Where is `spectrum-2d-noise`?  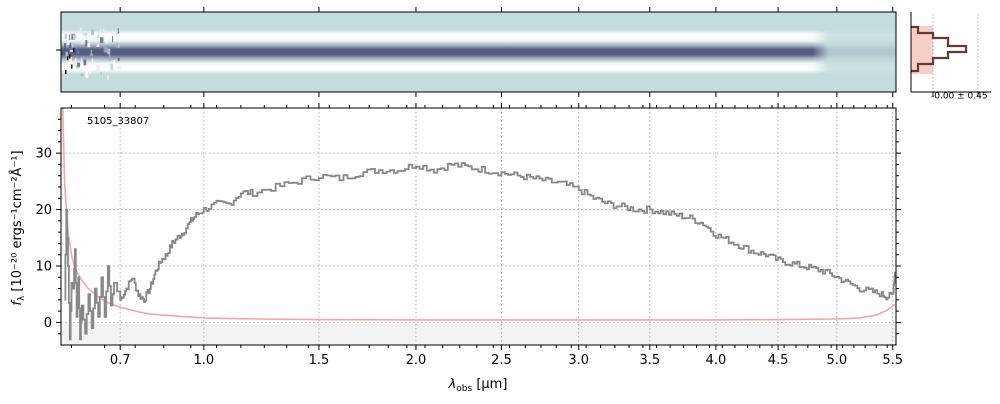
spectrum-2d-noise is located at coordinates (92, 54).